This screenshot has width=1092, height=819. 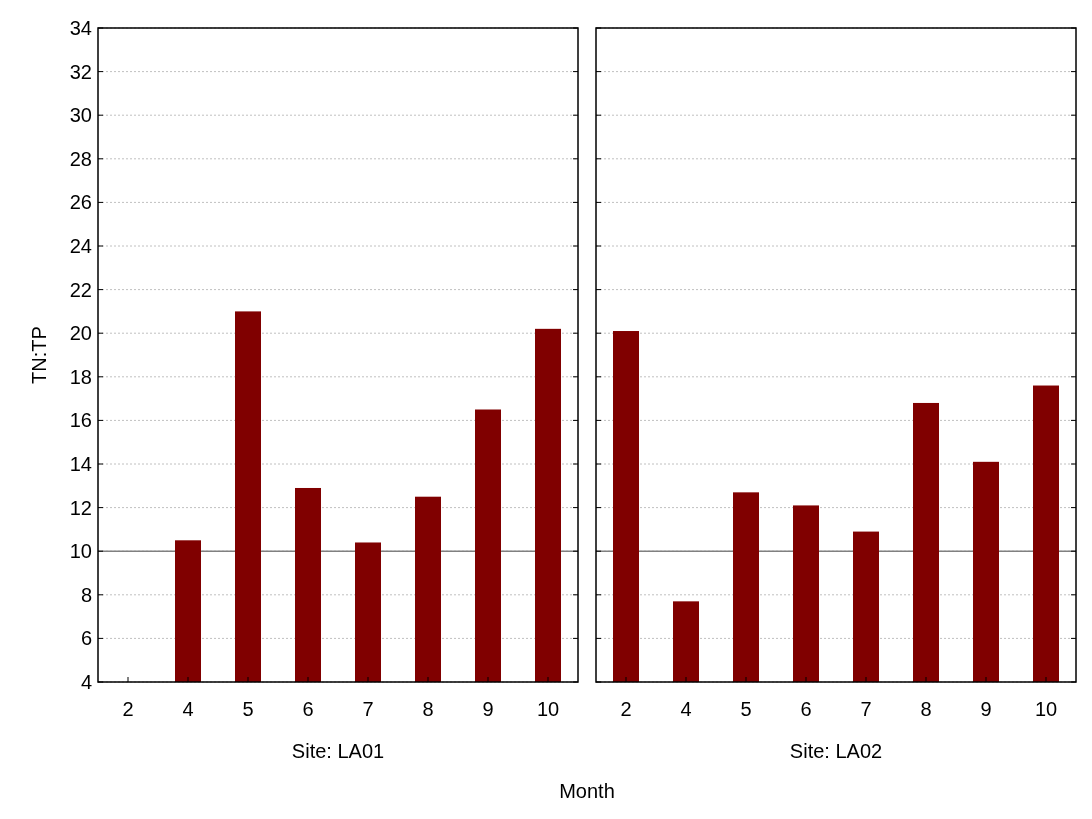 I want to click on x-axis-title: Site: LA02, so click(x=836, y=751).